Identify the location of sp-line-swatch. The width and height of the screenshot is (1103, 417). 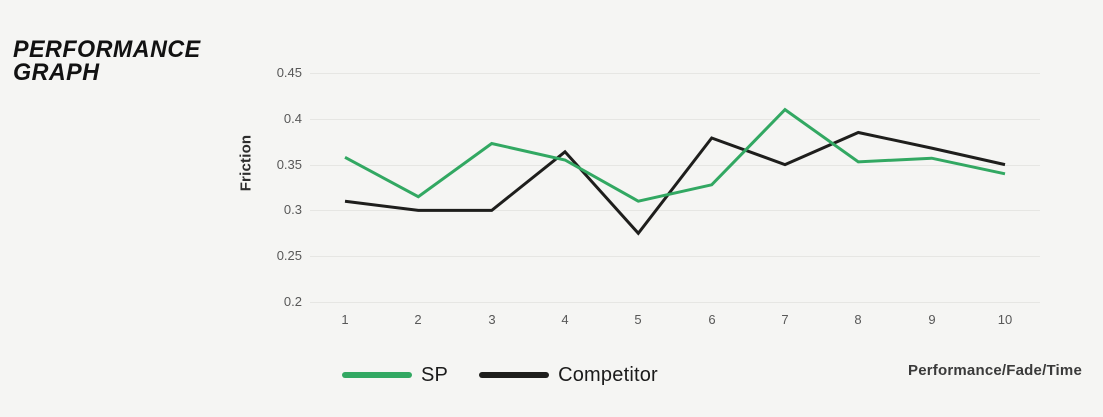
(377, 375).